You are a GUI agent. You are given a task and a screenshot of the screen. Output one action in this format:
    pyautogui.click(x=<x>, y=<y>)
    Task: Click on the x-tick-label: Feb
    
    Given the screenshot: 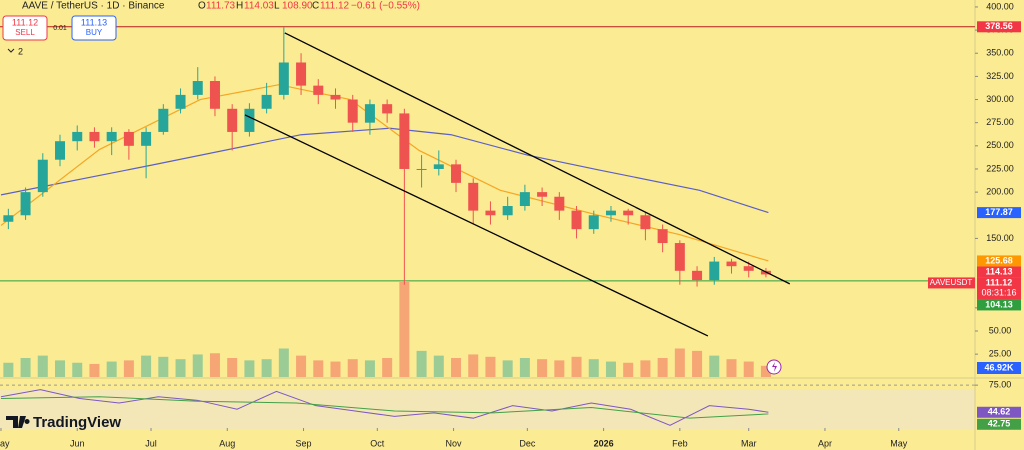 What is the action you would take?
    pyautogui.click(x=680, y=443)
    